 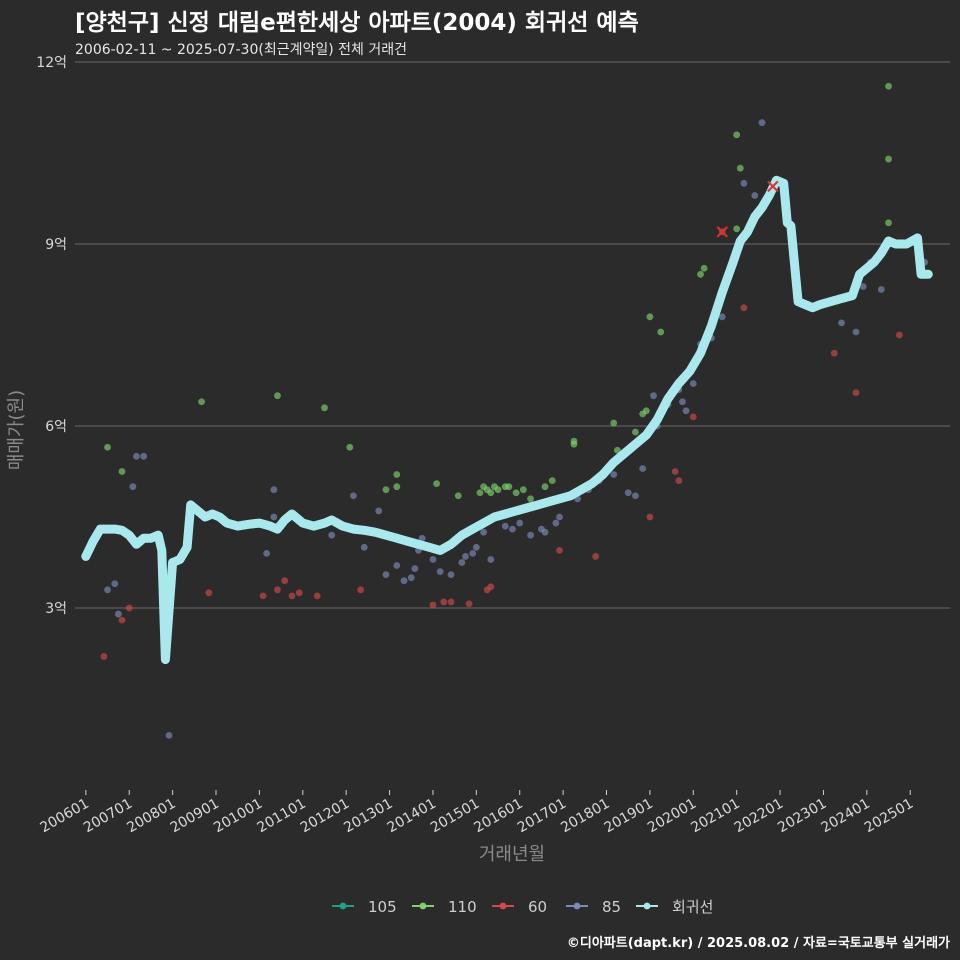 I want to click on y-tick-label: 9억, so click(x=56, y=245).